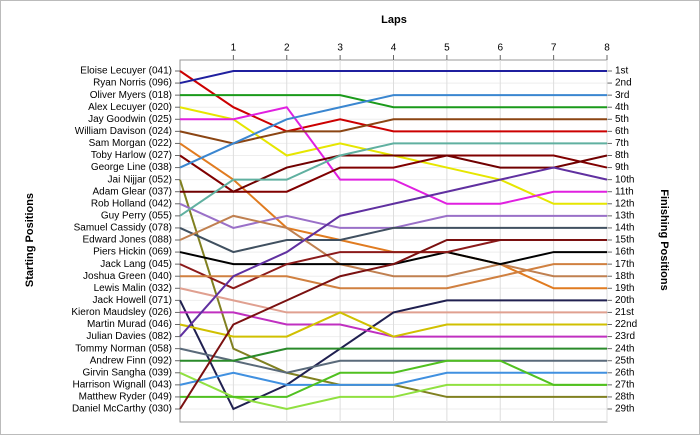 This screenshot has height=435, width=700. I want to click on y-tick-label: Alex Lecuyer (020), so click(130, 107).